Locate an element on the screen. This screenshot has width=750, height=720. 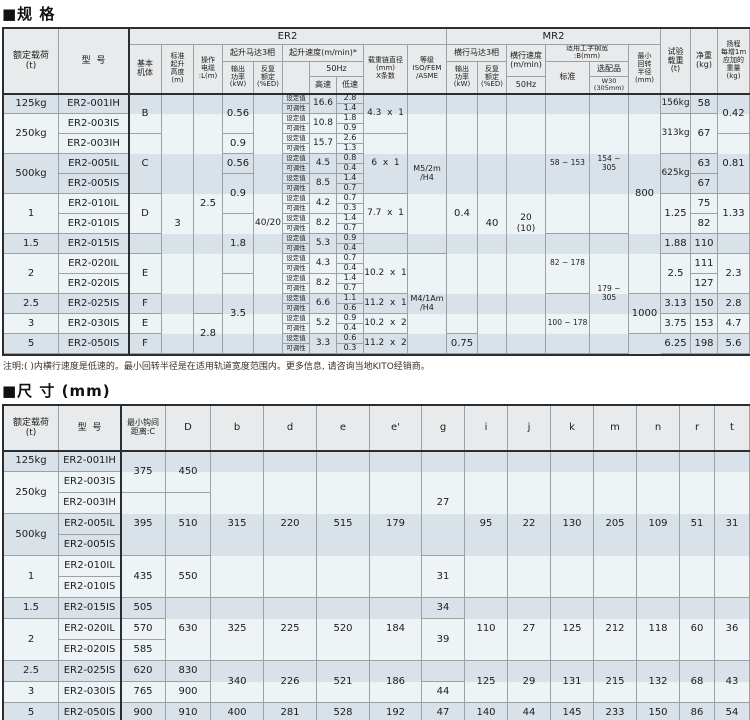
spec-cell: 500kg is located at coordinates (31, 174).